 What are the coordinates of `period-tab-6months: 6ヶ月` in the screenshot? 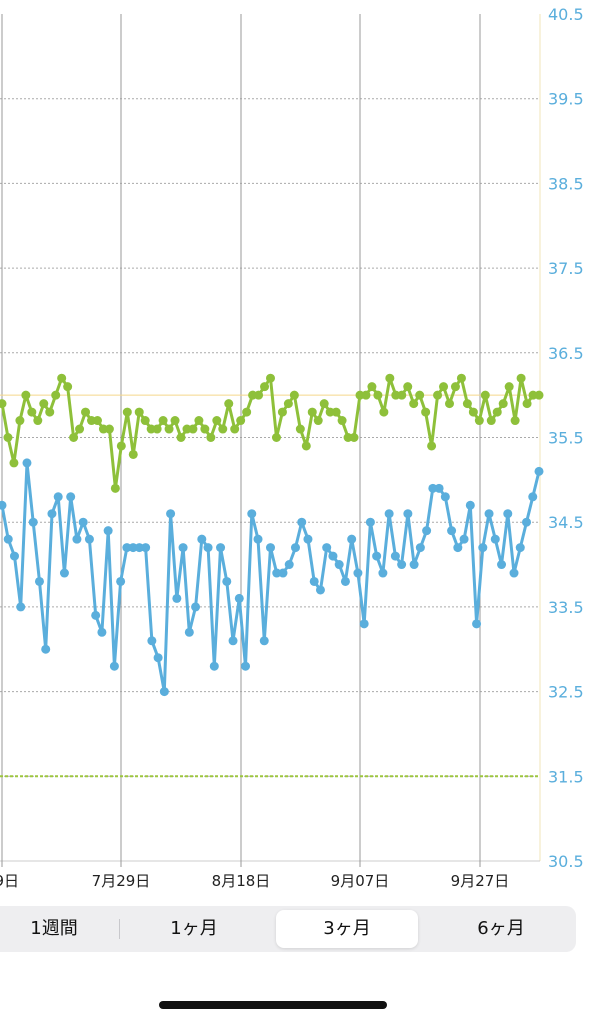 It's located at (501, 929).